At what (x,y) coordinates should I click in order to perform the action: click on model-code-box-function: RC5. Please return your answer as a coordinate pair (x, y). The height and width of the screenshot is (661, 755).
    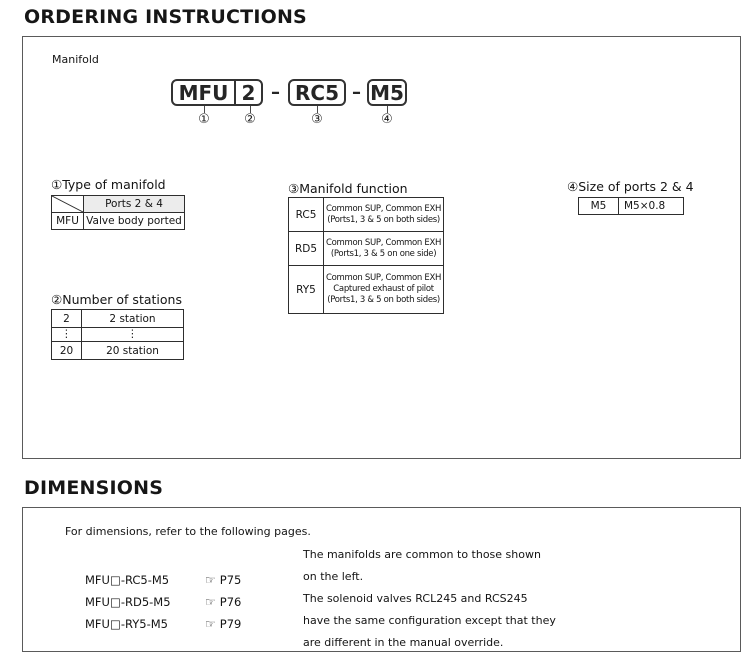
    Looking at the image, I should click on (317, 92).